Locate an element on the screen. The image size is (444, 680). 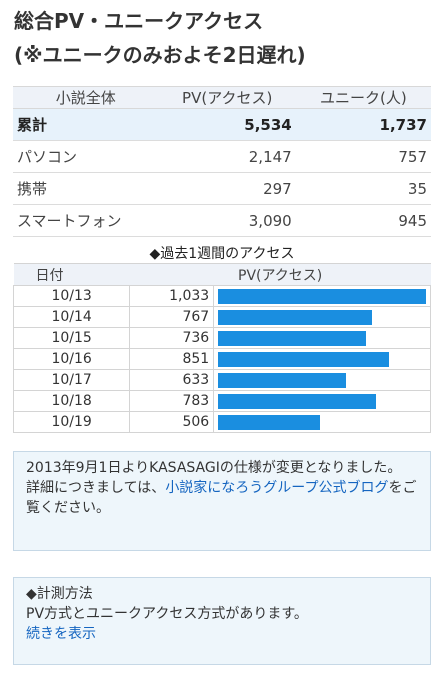
measurement-heading: ◆計測方法 is located at coordinates (59, 594).